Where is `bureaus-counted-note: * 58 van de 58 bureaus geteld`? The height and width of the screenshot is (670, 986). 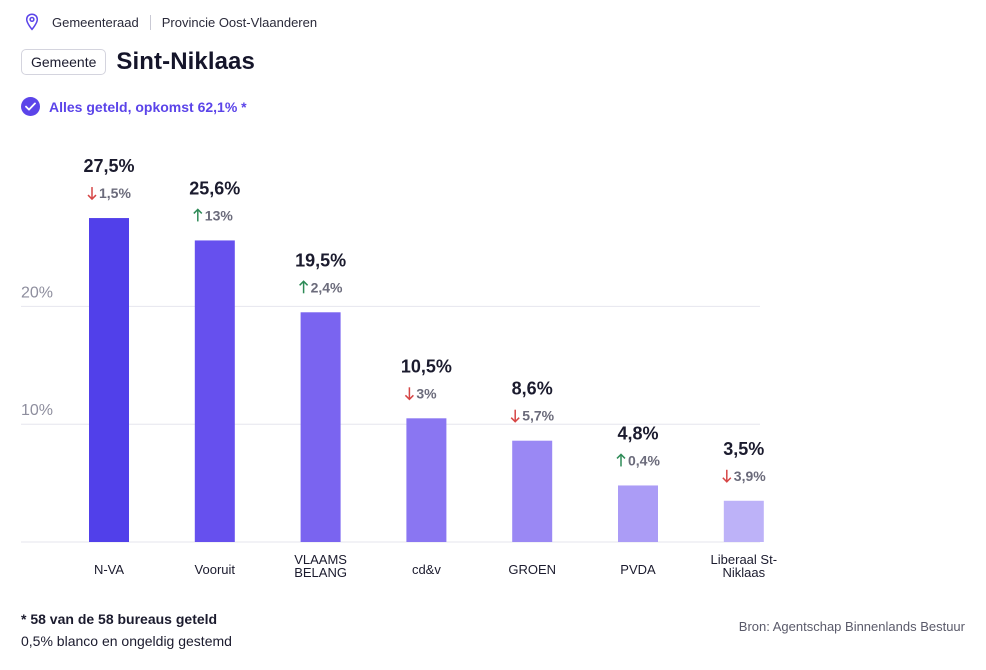
bureaus-counted-note: * 58 van de 58 bureaus geteld is located at coordinates (119, 619).